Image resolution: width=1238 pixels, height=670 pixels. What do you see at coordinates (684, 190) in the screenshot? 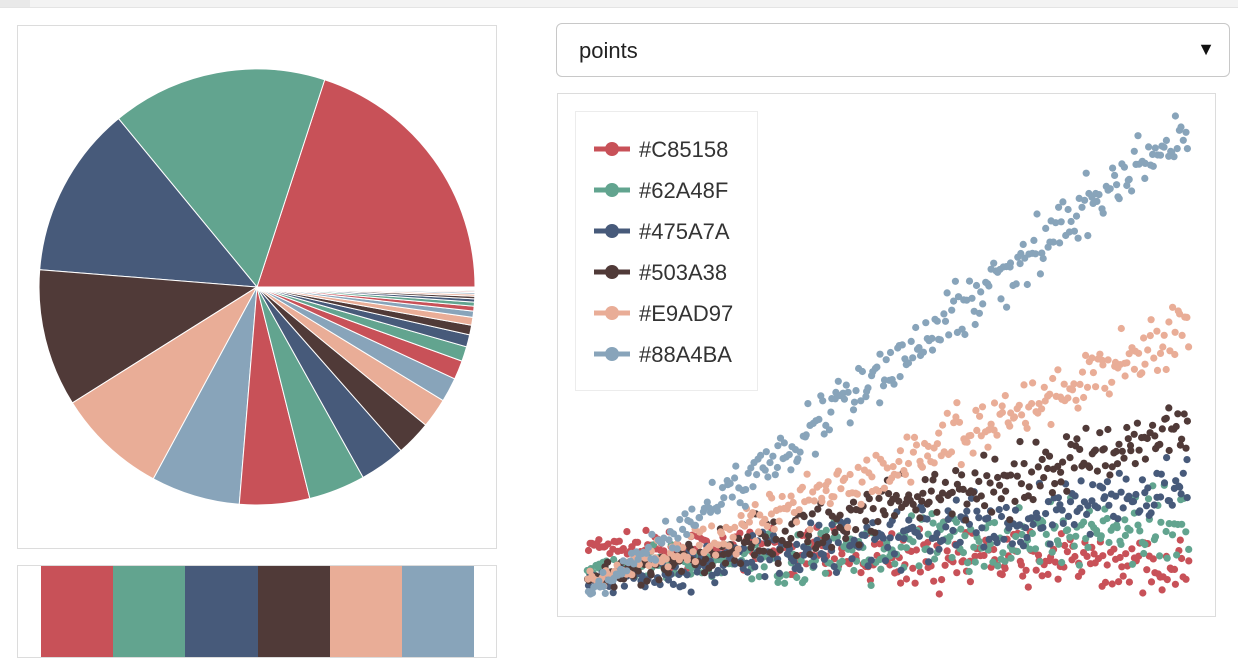
I see `legend-label: #62A48F` at bounding box center [684, 190].